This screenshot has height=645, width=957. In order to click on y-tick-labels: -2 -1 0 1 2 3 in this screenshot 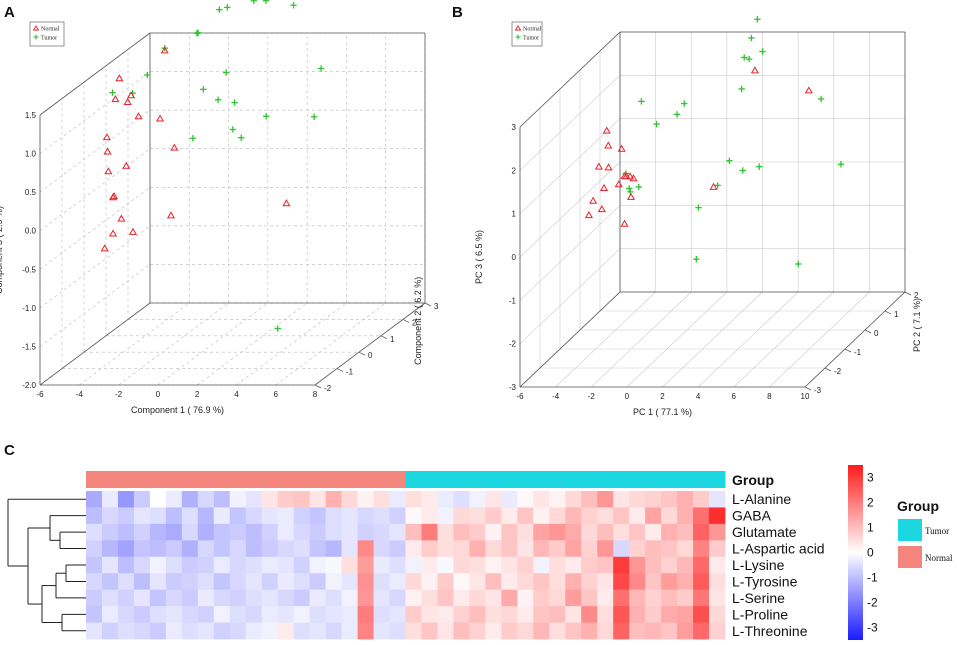, I will do `click(376, 347)`.